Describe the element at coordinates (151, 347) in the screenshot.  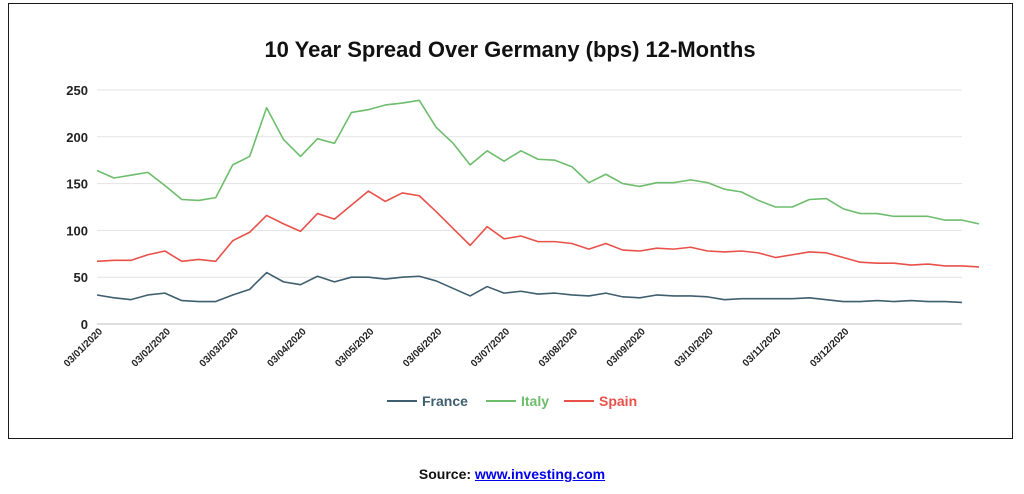
I see `x-tick-label: 03/02/2020` at that location.